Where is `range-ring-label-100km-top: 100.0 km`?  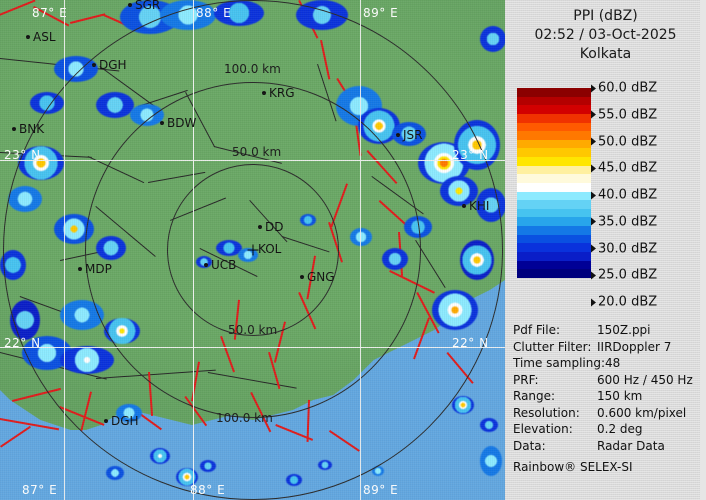
range-ring-label-100km-top: 100.0 km is located at coordinates (252, 69).